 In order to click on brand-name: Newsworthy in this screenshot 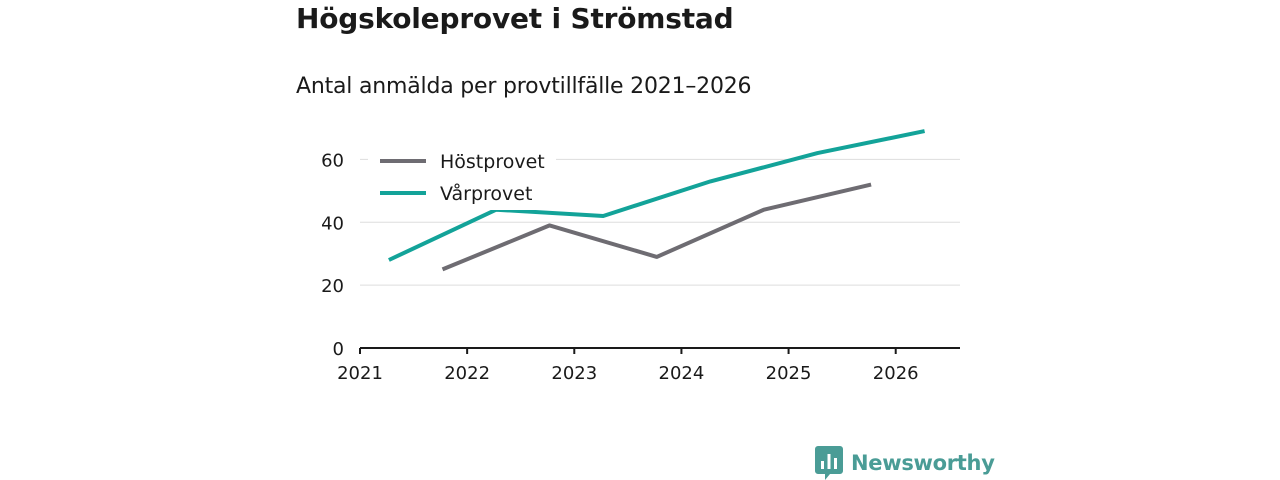, I will do `click(923, 463)`.